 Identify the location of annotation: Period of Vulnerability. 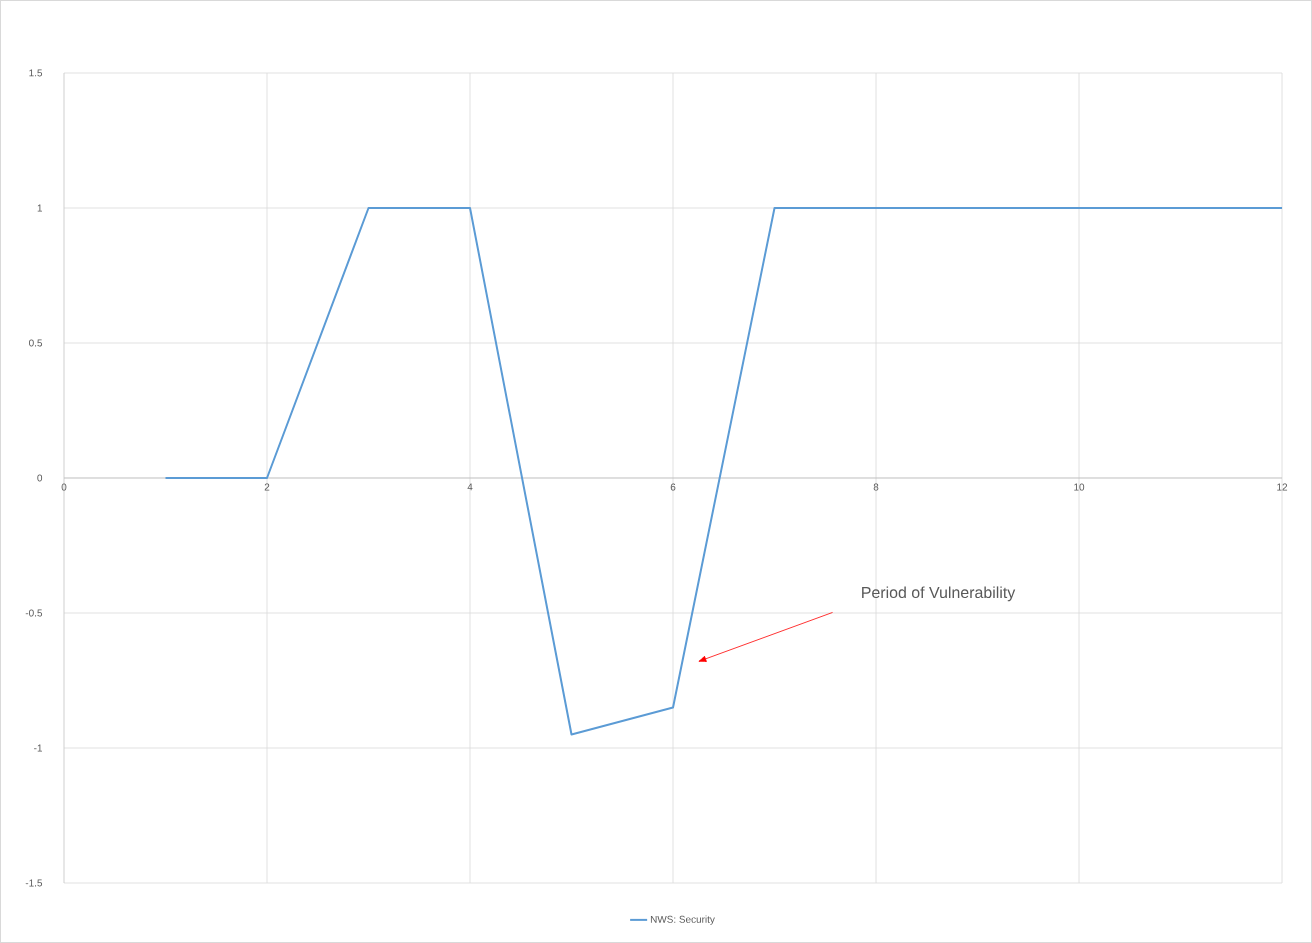
(939, 594).